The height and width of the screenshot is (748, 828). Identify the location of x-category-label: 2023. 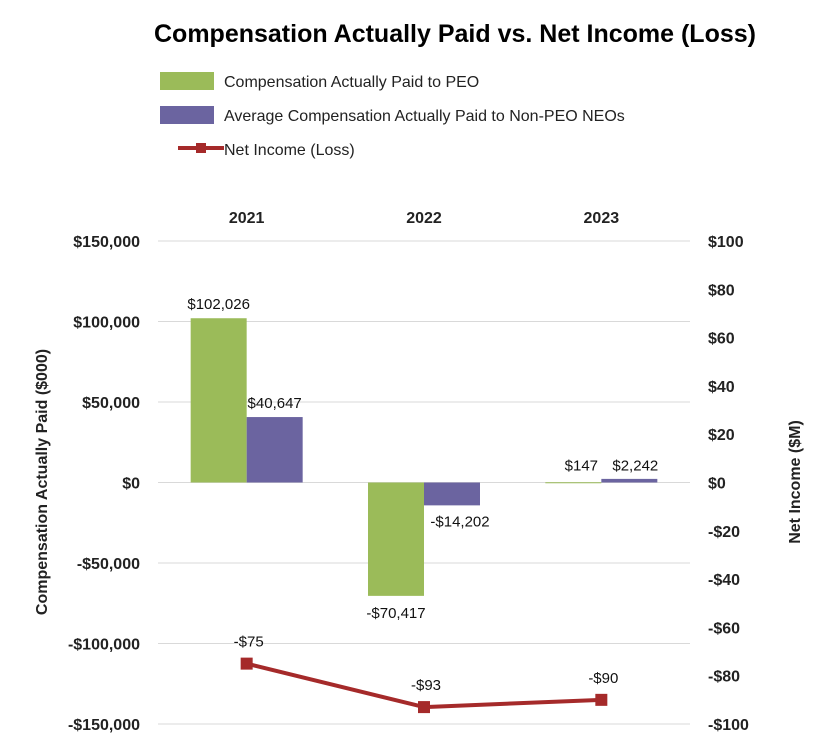
(602, 218).